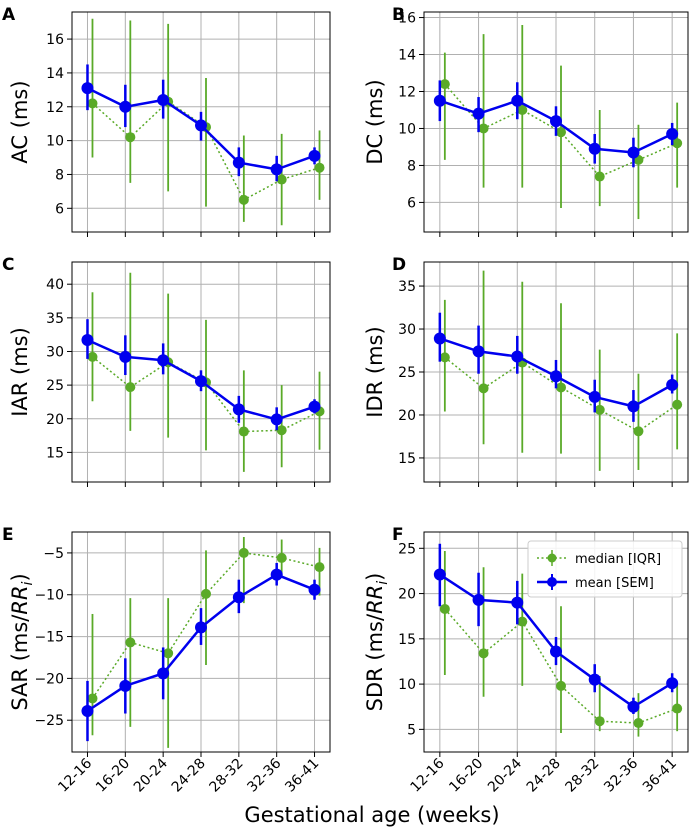 The width and height of the screenshot is (699, 831). I want to click on y-axis-label-close: ), so click(20, 577).